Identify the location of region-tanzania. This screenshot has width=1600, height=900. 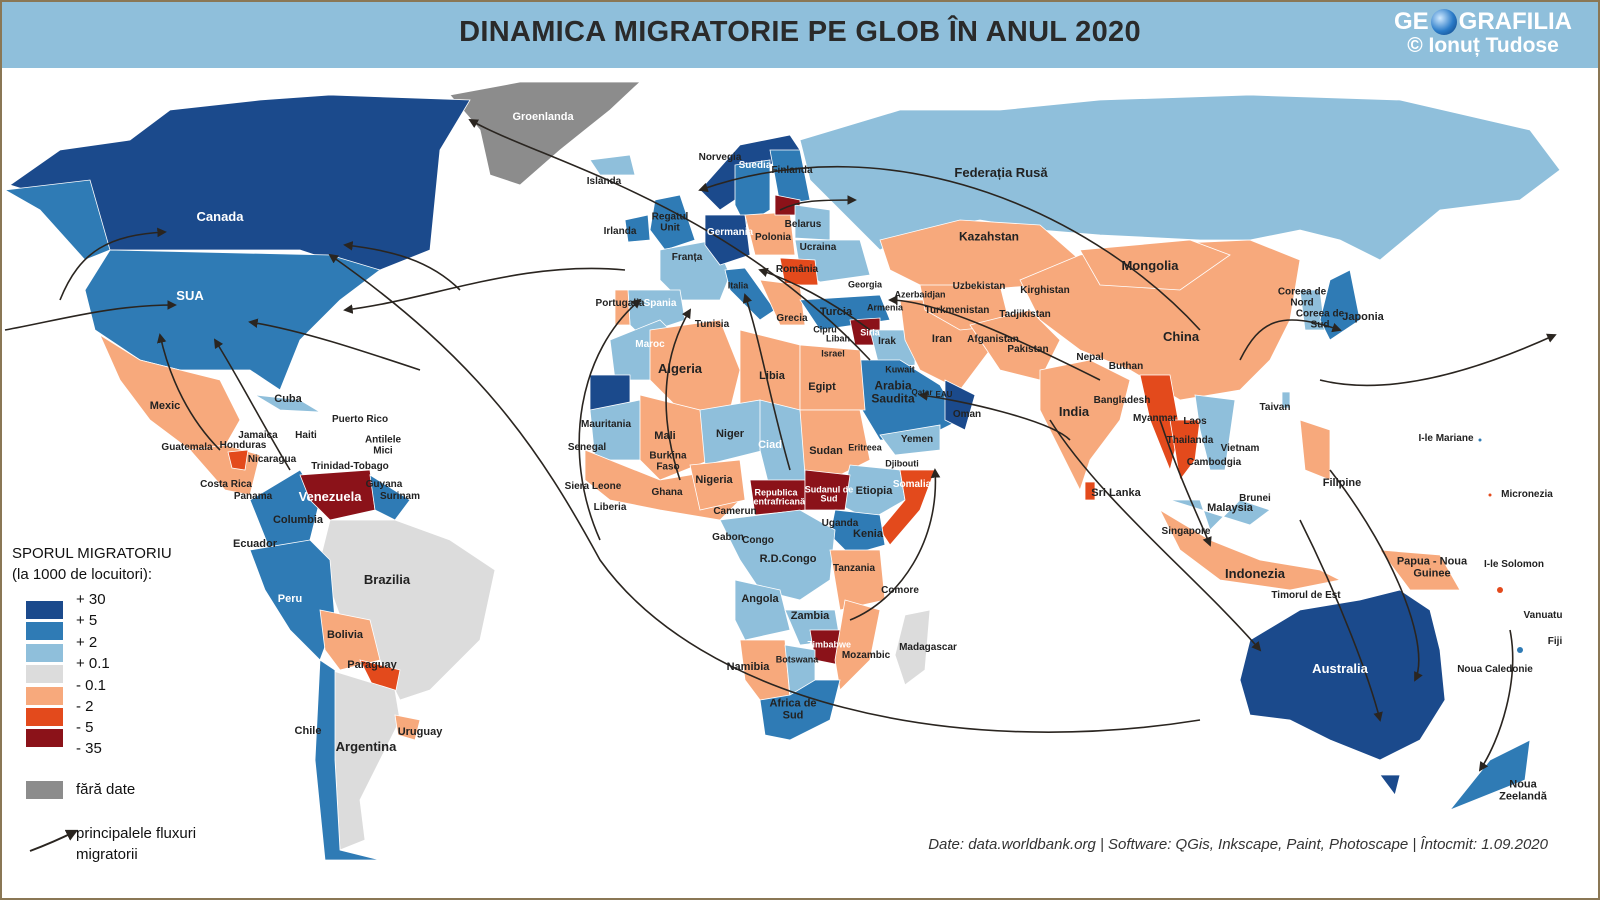
(857, 580).